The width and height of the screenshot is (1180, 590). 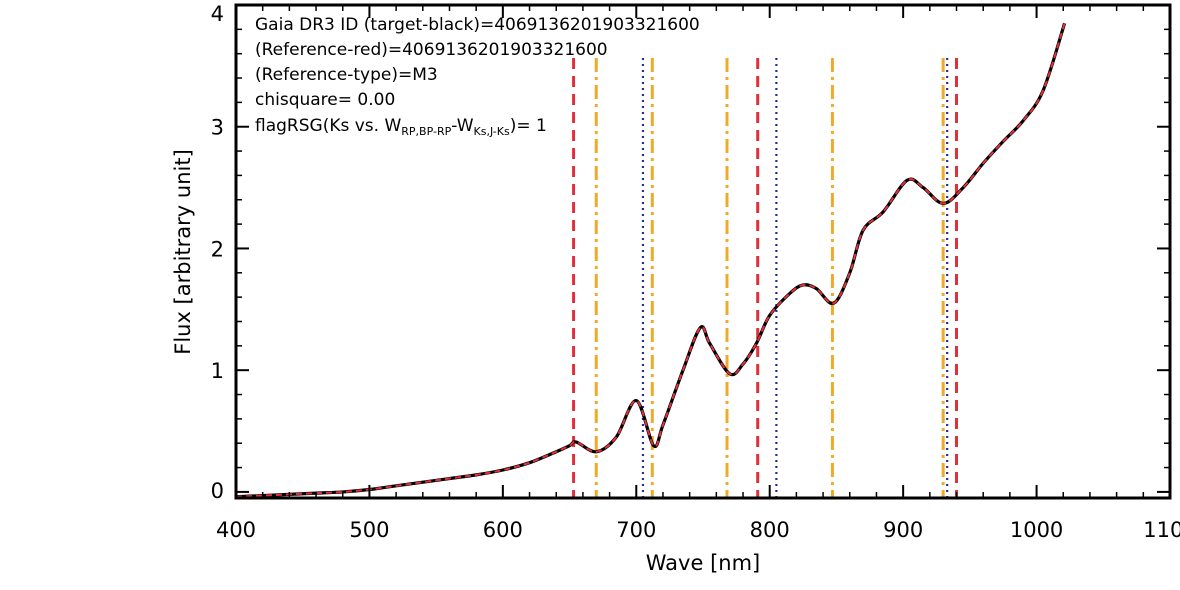 I want to click on y-axis-label: Flux [arbitrary unit], so click(x=183, y=252).